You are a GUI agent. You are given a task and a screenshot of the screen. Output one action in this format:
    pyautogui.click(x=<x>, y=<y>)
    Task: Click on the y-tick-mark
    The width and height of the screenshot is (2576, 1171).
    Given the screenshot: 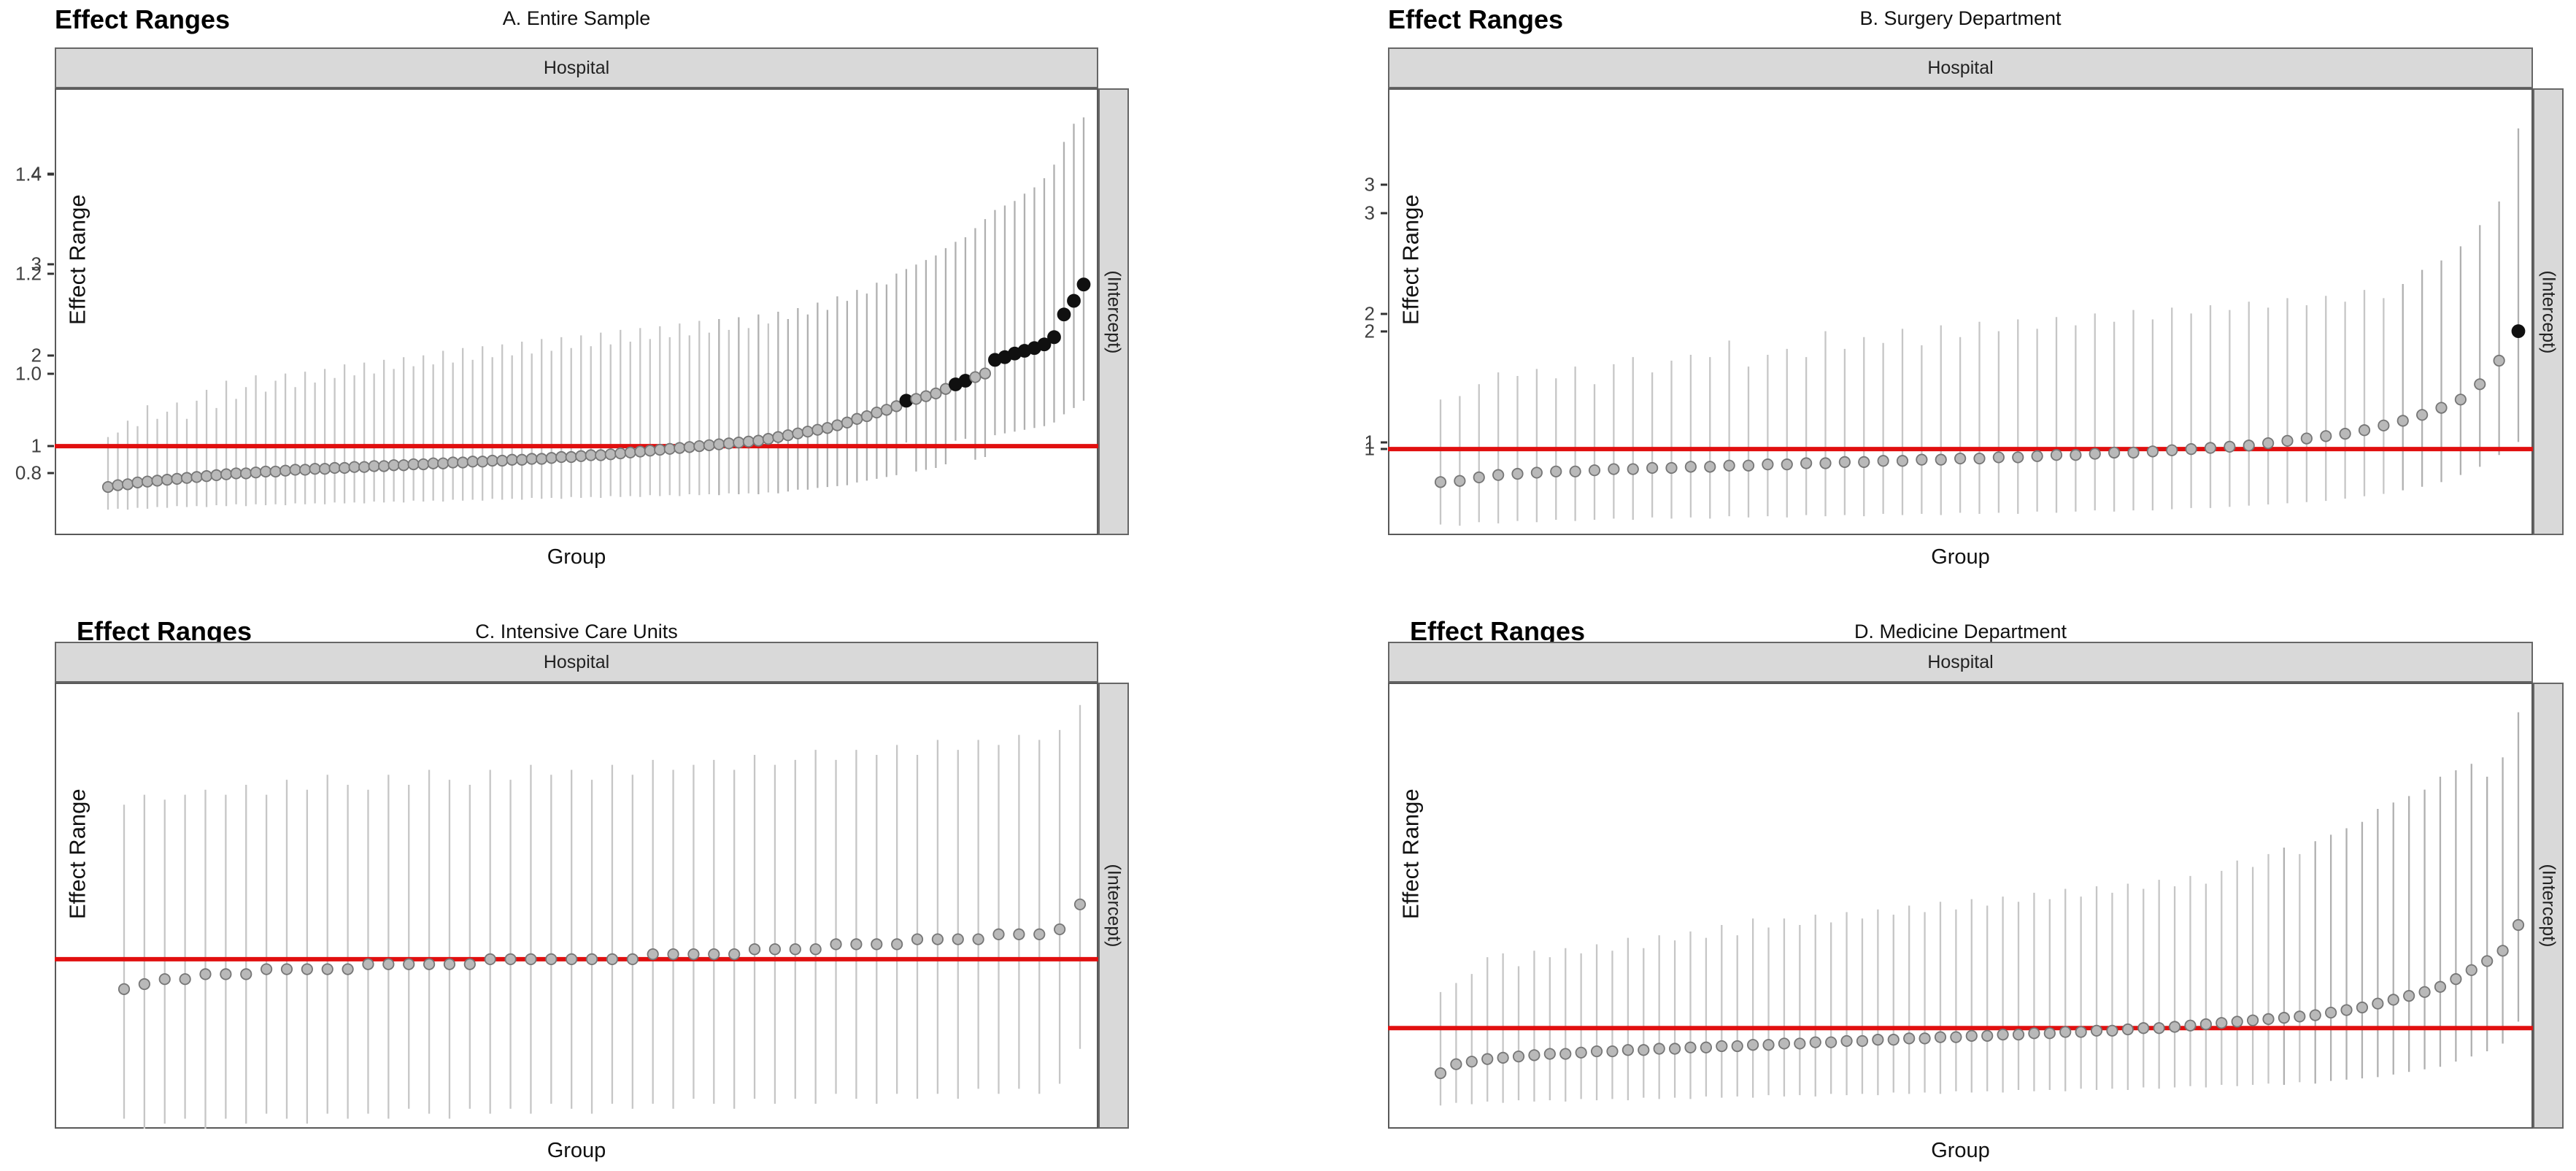 What is the action you would take?
    pyautogui.click(x=1384, y=449)
    